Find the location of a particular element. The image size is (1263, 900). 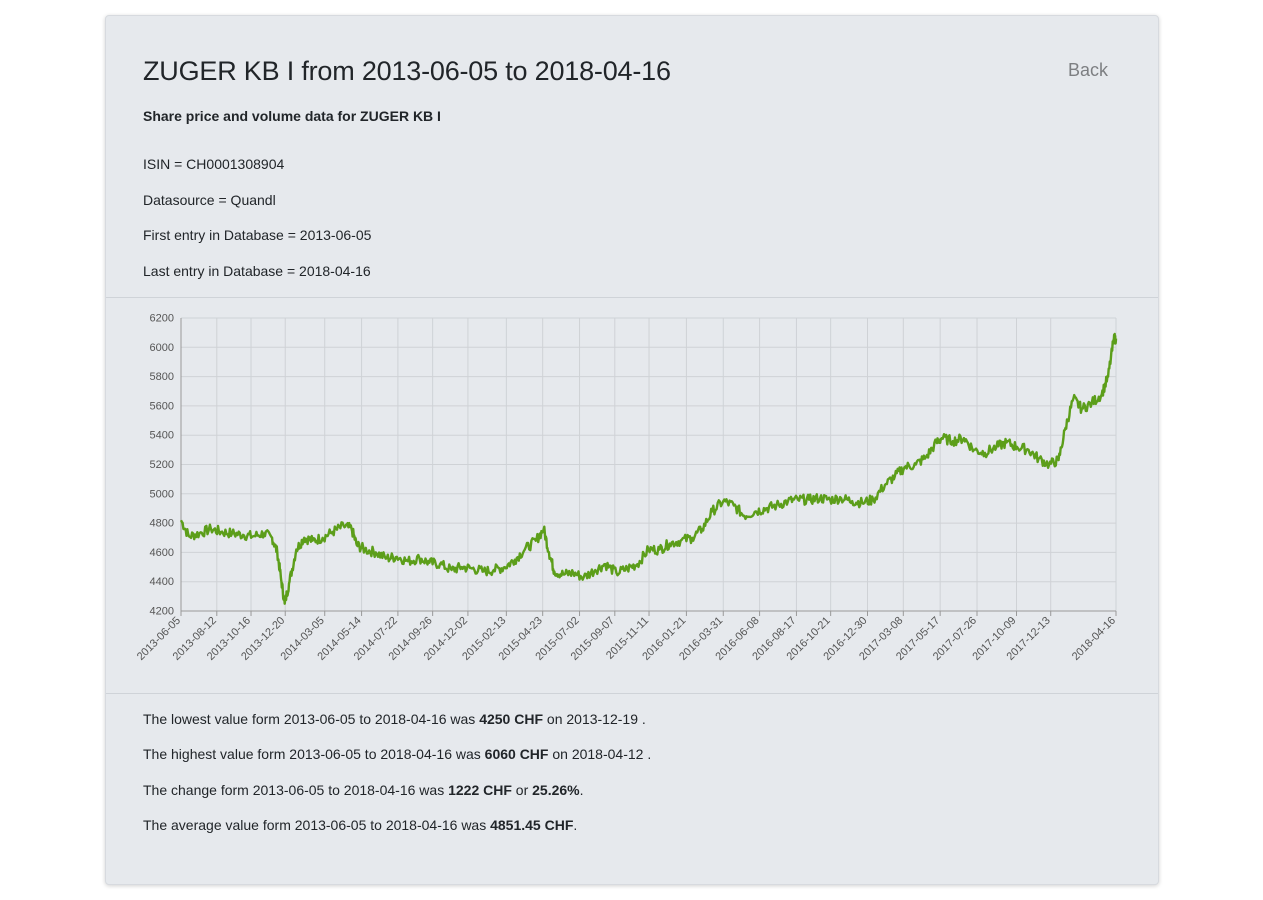

average-suffix: . is located at coordinates (575, 824).